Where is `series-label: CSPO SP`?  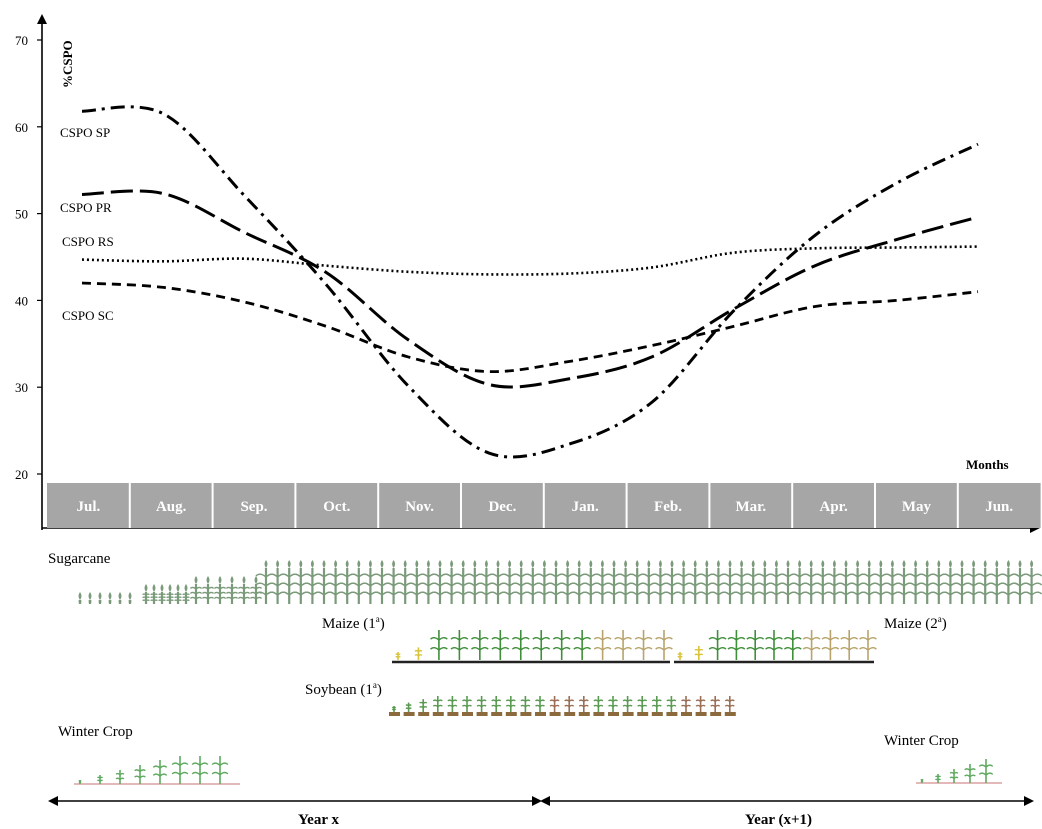 series-label: CSPO SP is located at coordinates (85, 132).